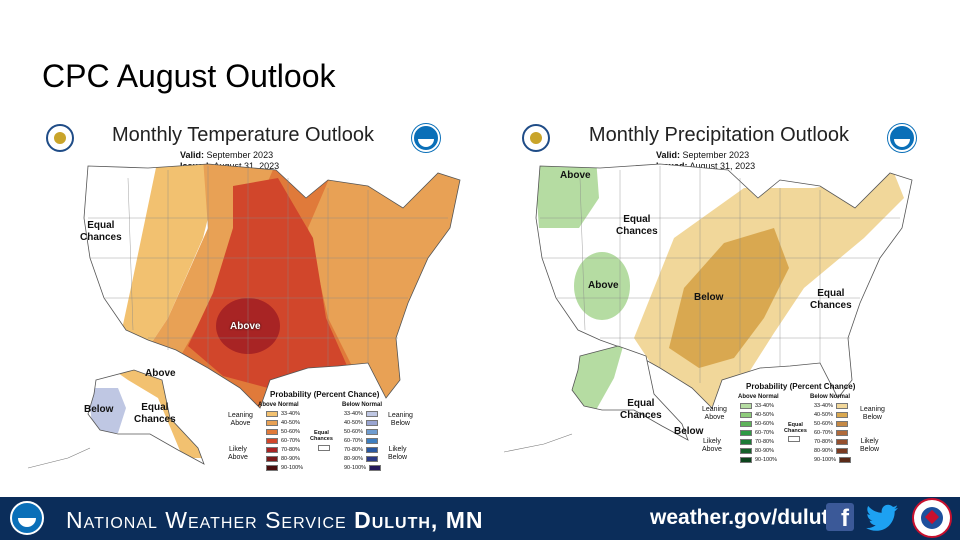  I want to click on temp-legend-below-swatch: 60-70%, so click(361, 441).